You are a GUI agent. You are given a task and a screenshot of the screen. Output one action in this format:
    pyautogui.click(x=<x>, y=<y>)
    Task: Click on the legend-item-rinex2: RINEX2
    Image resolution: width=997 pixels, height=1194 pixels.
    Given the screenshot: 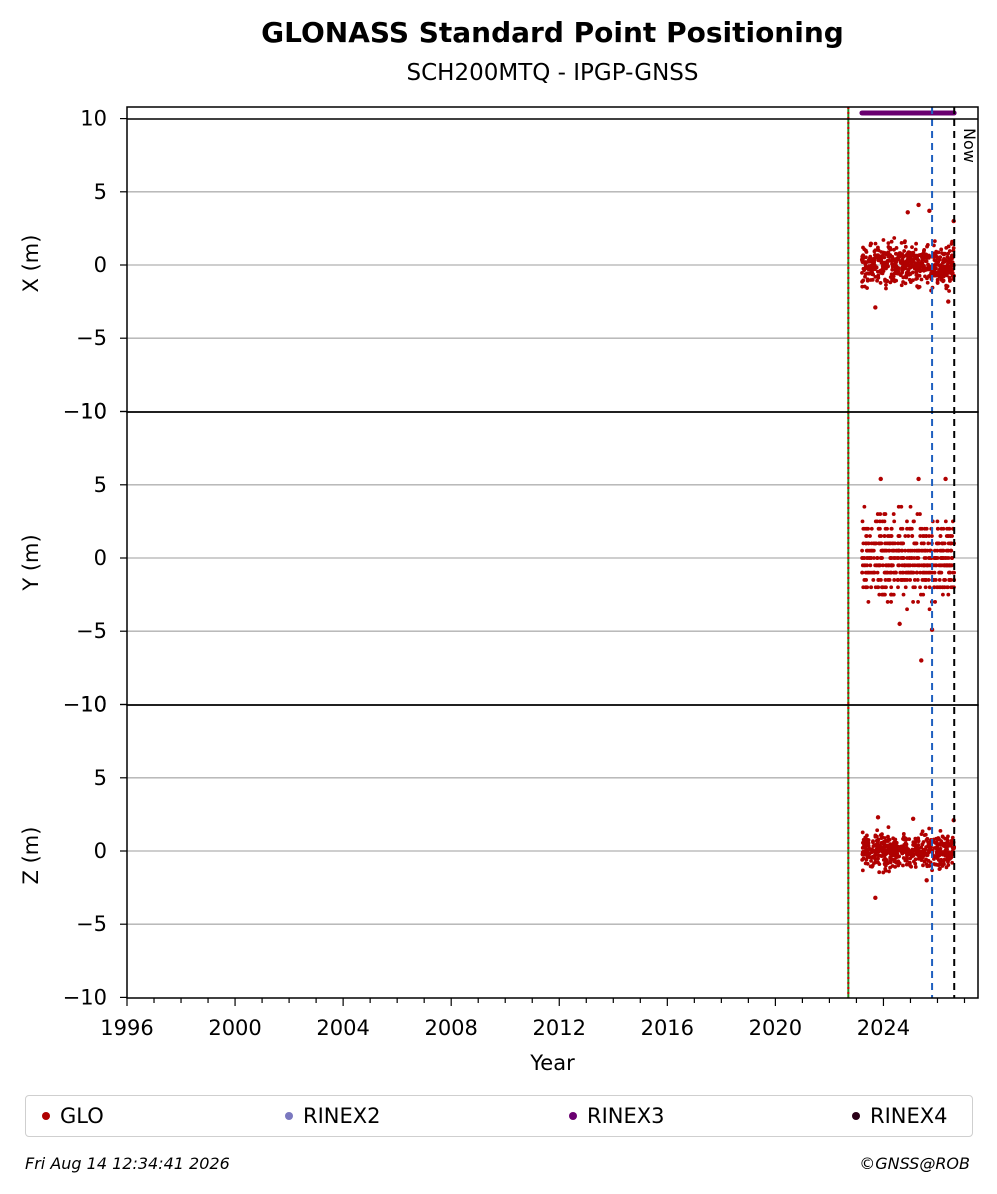 What is the action you would take?
    pyautogui.click(x=333, y=1116)
    